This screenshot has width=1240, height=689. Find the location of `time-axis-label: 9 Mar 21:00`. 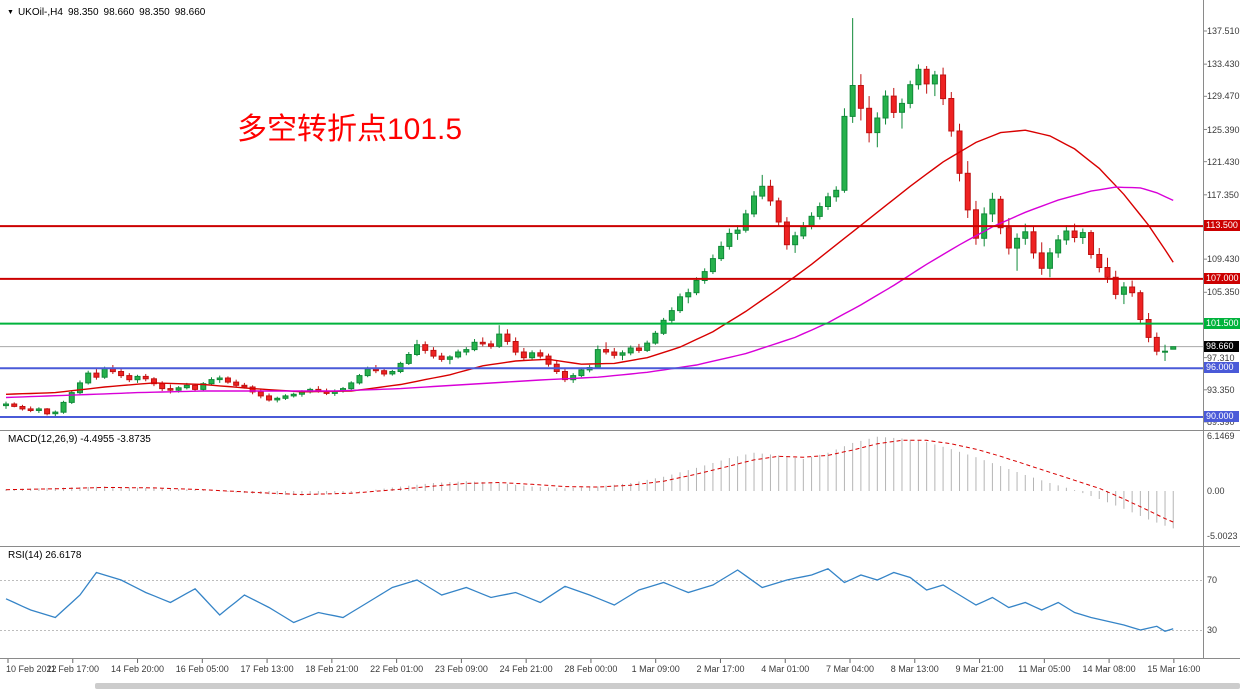

time-axis-label: 9 Mar 21:00 is located at coordinates (979, 669).